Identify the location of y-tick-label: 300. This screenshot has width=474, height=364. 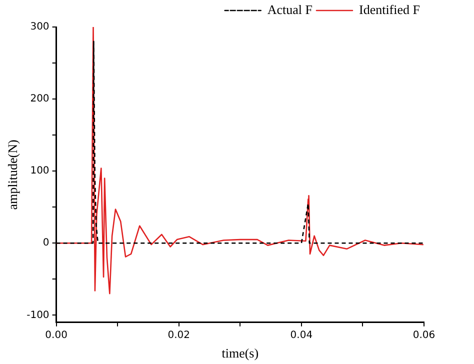
(40, 27).